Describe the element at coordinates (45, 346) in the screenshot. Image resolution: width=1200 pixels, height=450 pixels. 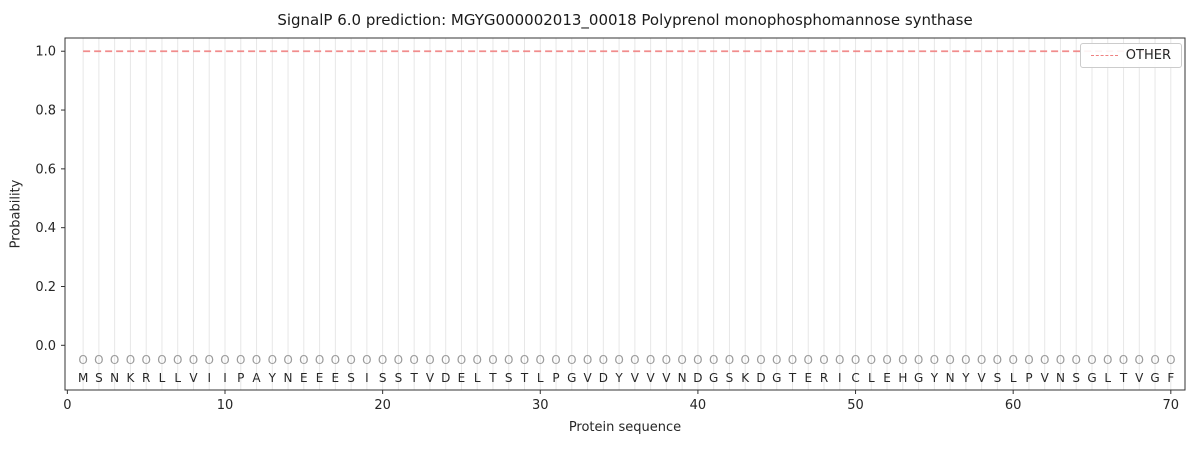
I see `svg-text: 0.0` at that location.